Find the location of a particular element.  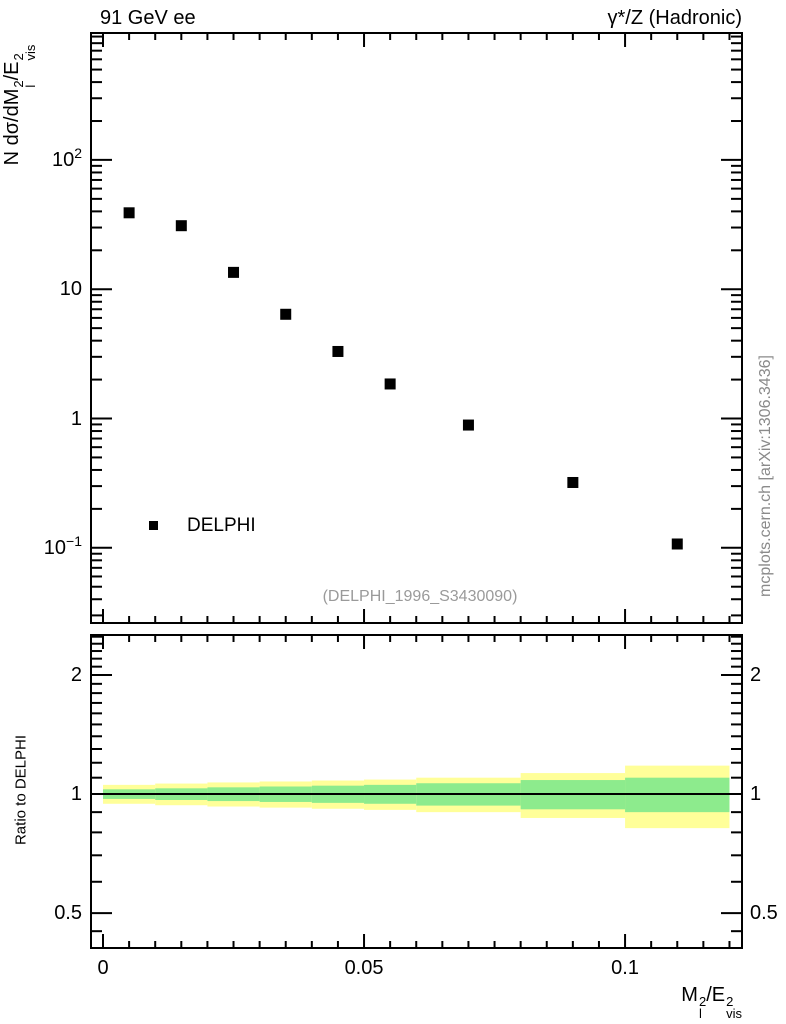

ratio-y-axis-title-text: Ratio to DELPHI is located at coordinates (21, 790).